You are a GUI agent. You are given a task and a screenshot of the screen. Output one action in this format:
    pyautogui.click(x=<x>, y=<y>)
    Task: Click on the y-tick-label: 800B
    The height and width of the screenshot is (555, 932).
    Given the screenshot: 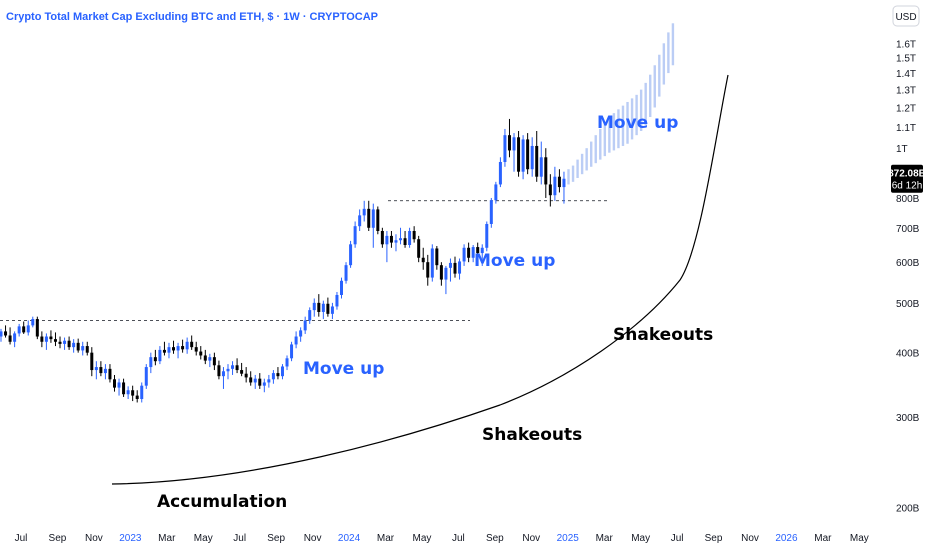 What is the action you would take?
    pyautogui.click(x=908, y=199)
    